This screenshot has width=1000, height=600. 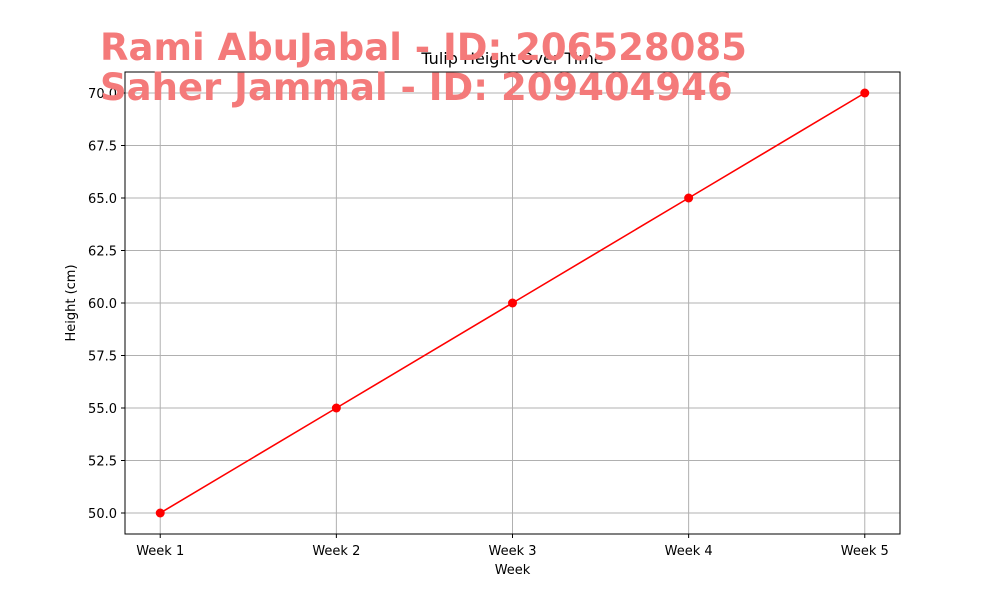 I want to click on x-tick-label: Week 5, so click(x=865, y=551).